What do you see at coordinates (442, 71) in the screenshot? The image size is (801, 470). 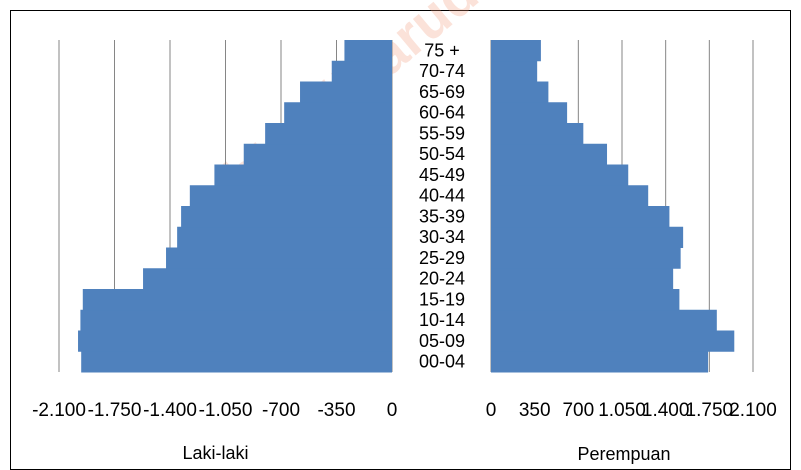 I see `age-group-label: 70-74` at bounding box center [442, 71].